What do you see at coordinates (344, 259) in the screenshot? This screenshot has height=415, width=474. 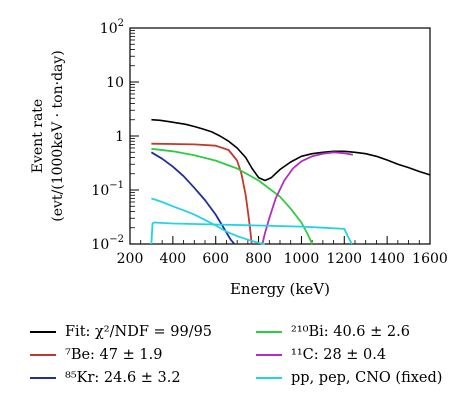 I see `x-tick-label-1200: 1200` at bounding box center [344, 259].